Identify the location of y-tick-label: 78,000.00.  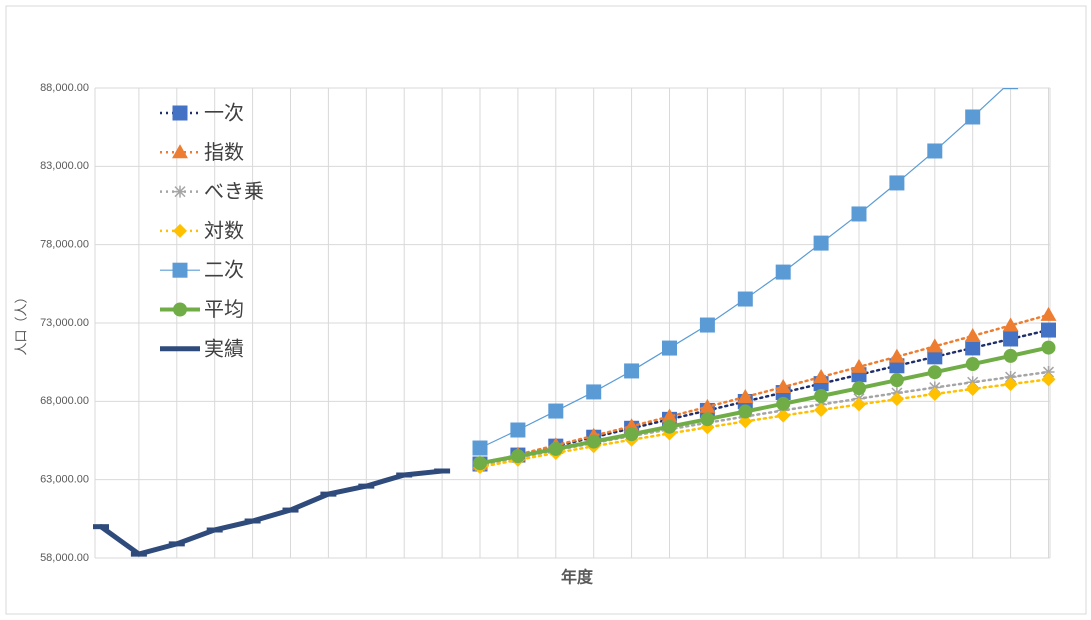
(64, 245).